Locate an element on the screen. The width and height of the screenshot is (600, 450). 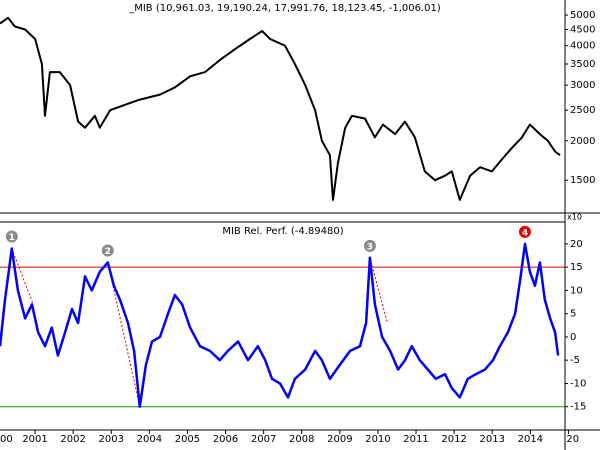
x-tick-label: 2005 is located at coordinates (187, 439).